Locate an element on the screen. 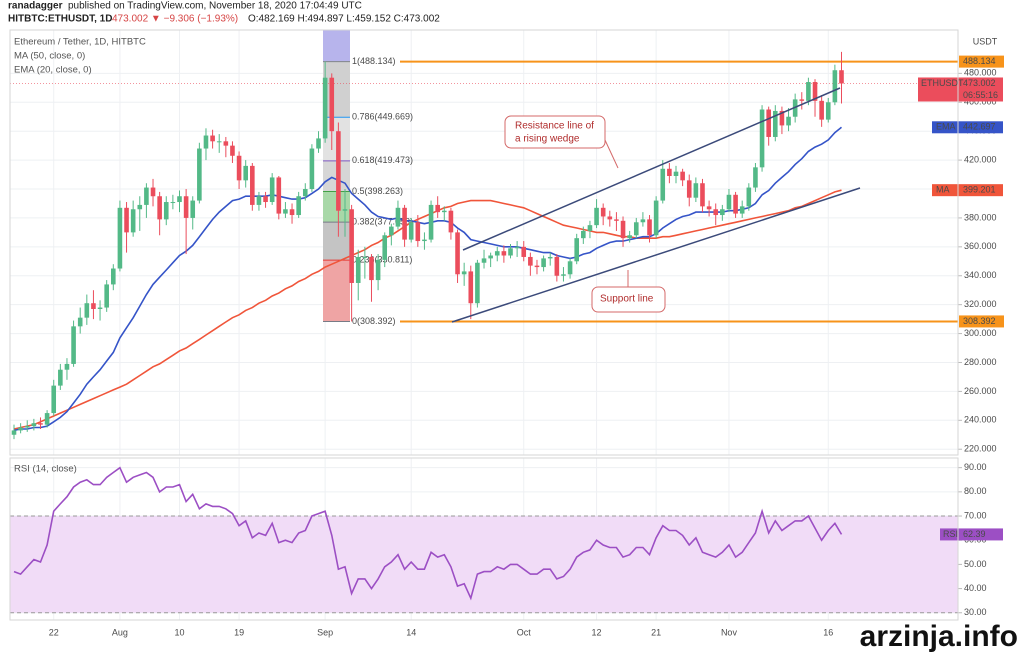 This screenshot has width=1024, height=654. time-highlight is located at coordinates (336, 45).